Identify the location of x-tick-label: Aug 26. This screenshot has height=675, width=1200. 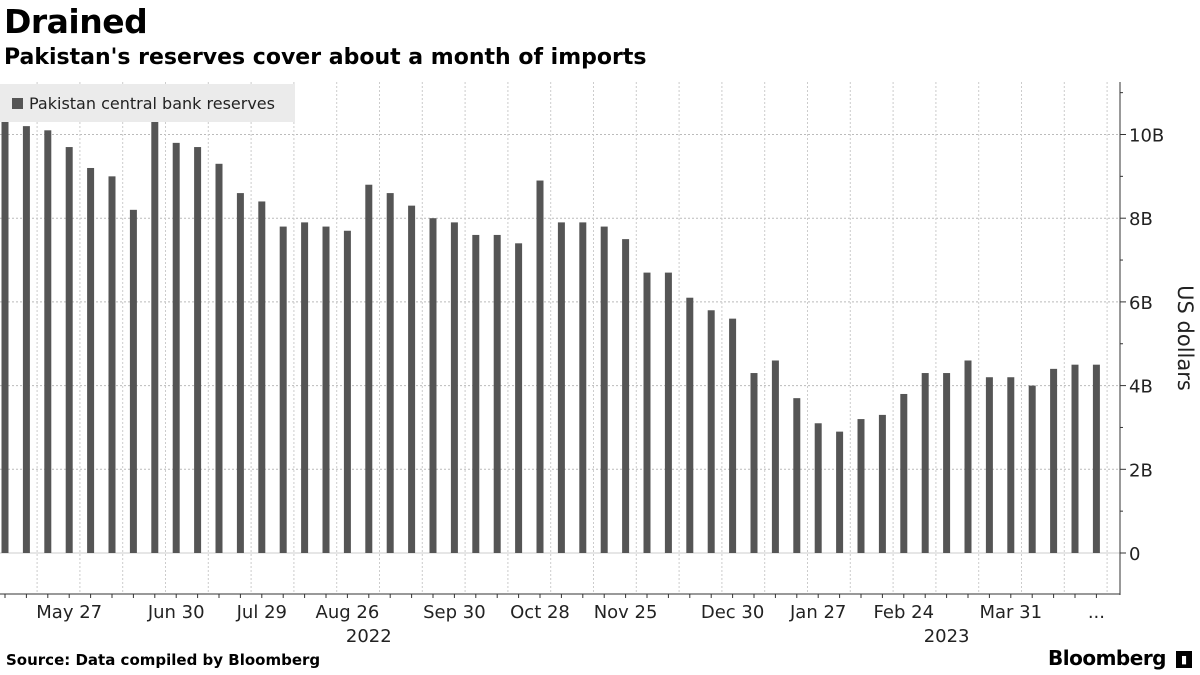
(348, 612).